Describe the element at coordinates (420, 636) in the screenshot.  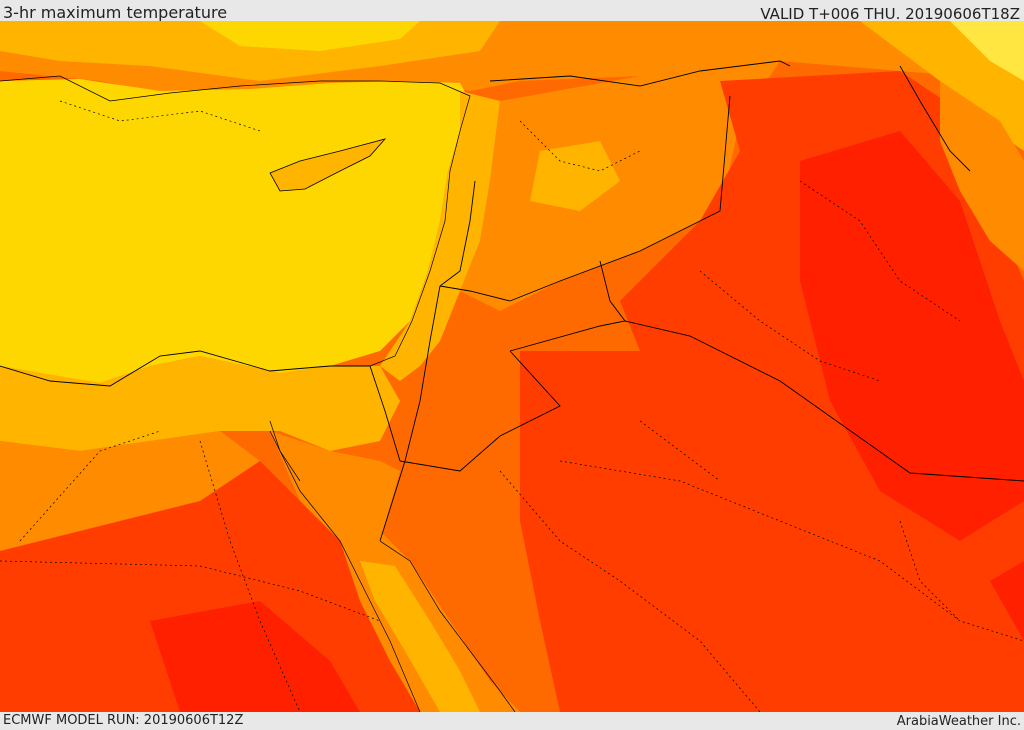
I see `red-sea-cool-strip` at that location.